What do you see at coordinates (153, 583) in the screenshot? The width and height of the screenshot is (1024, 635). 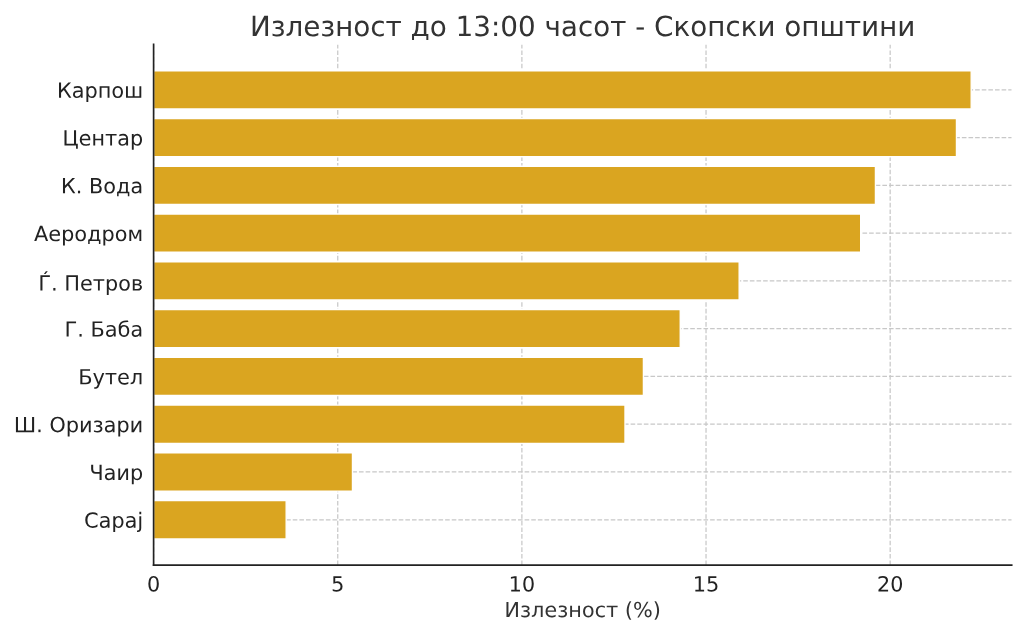 I see `x-tick-label: 0` at bounding box center [153, 583].